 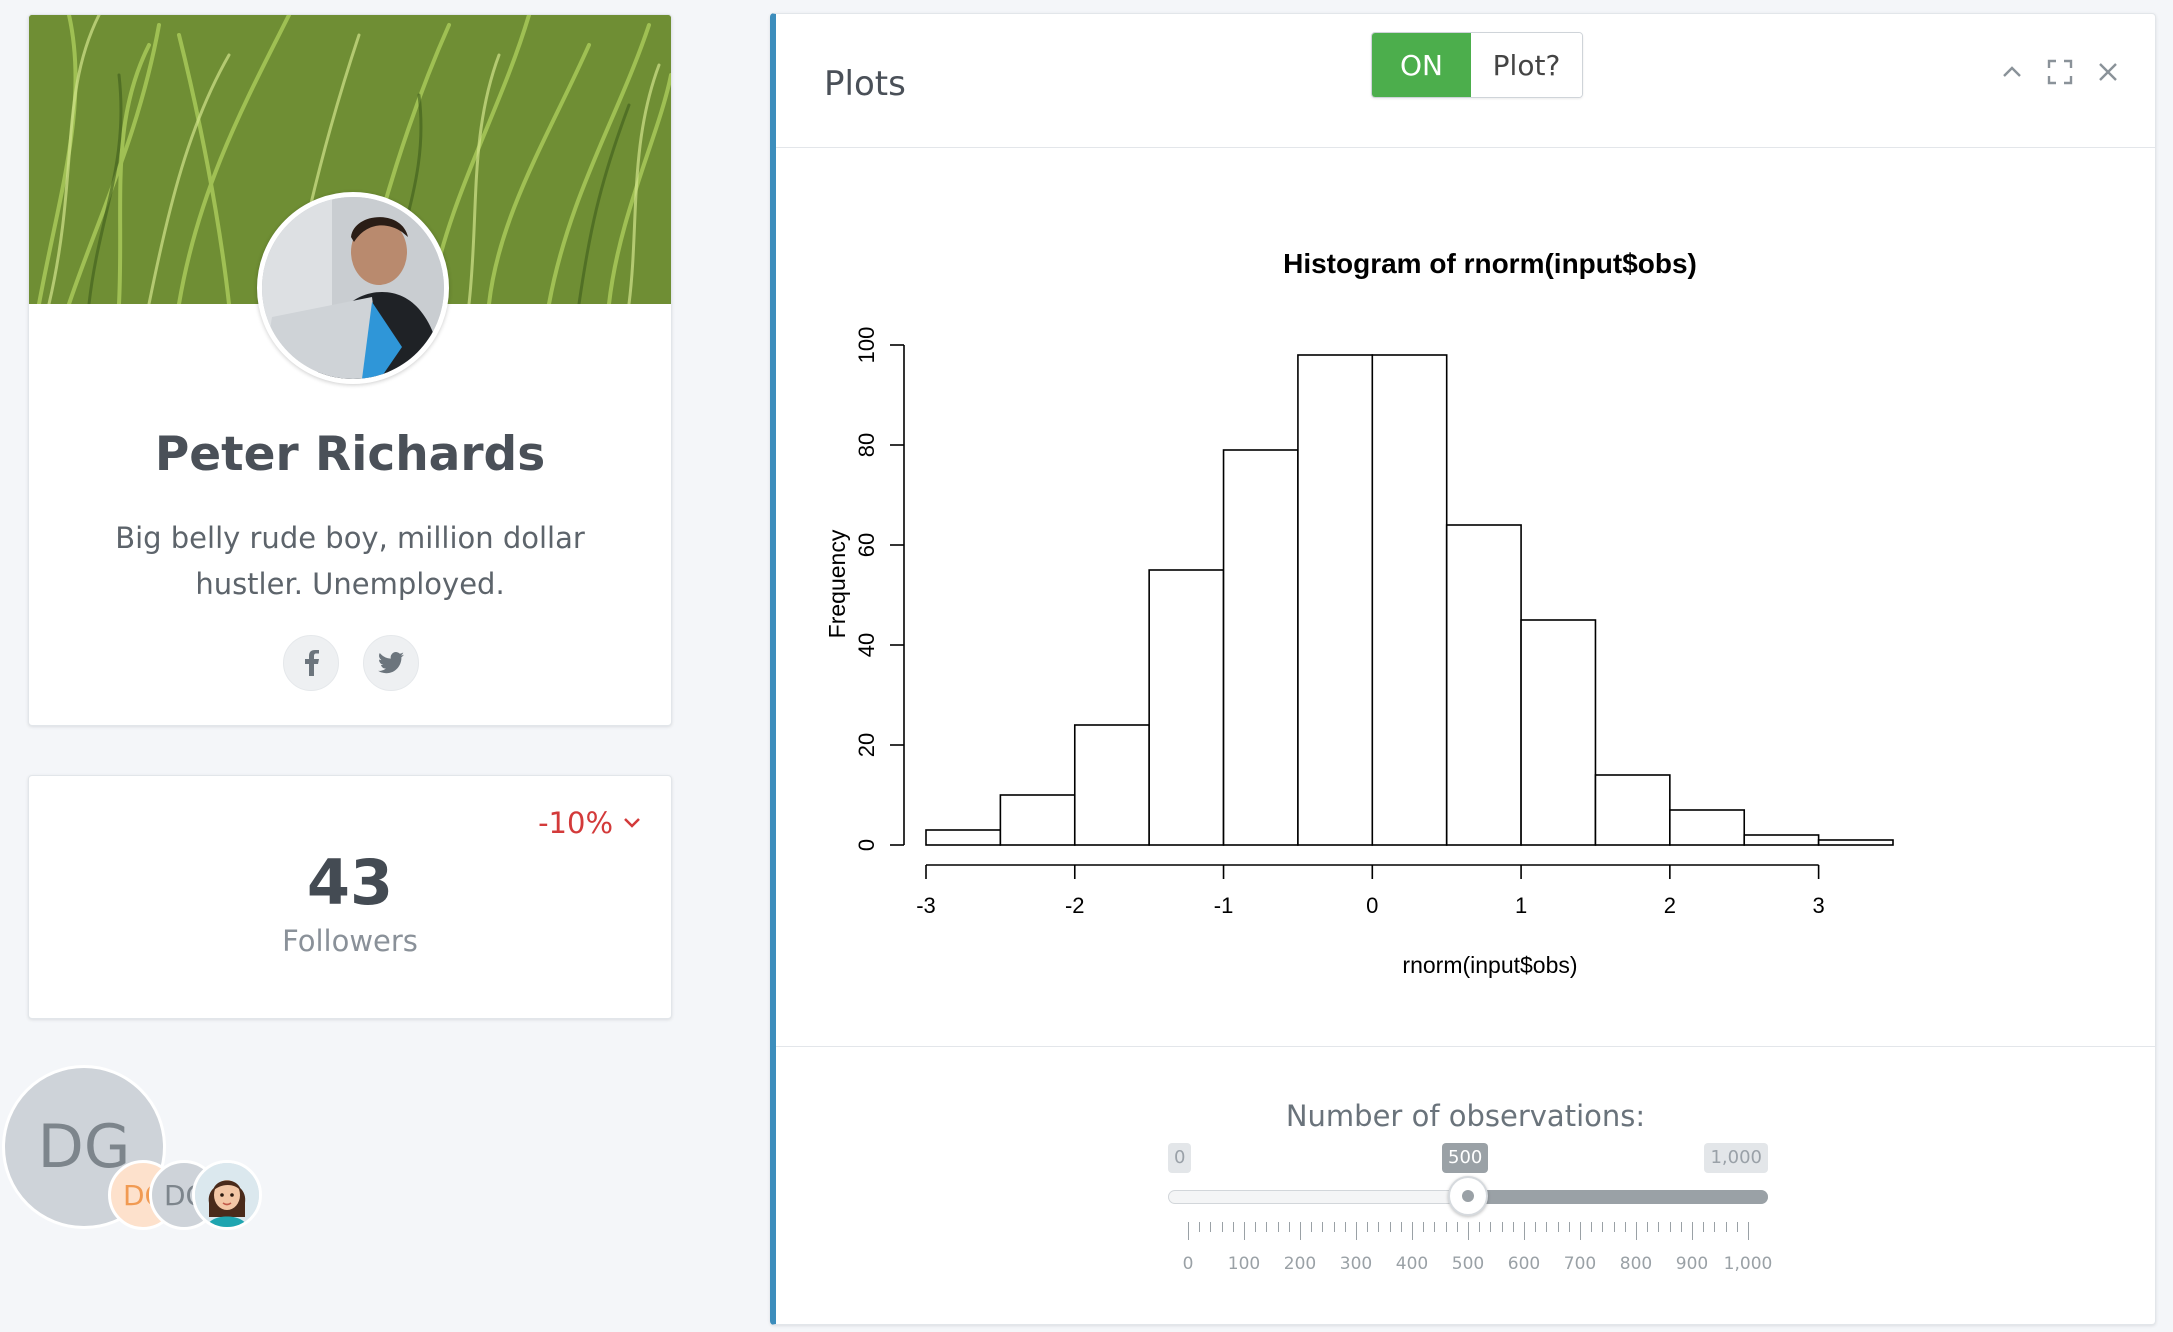 What do you see at coordinates (866, 445) in the screenshot?
I see `y-tick-label: 80` at bounding box center [866, 445].